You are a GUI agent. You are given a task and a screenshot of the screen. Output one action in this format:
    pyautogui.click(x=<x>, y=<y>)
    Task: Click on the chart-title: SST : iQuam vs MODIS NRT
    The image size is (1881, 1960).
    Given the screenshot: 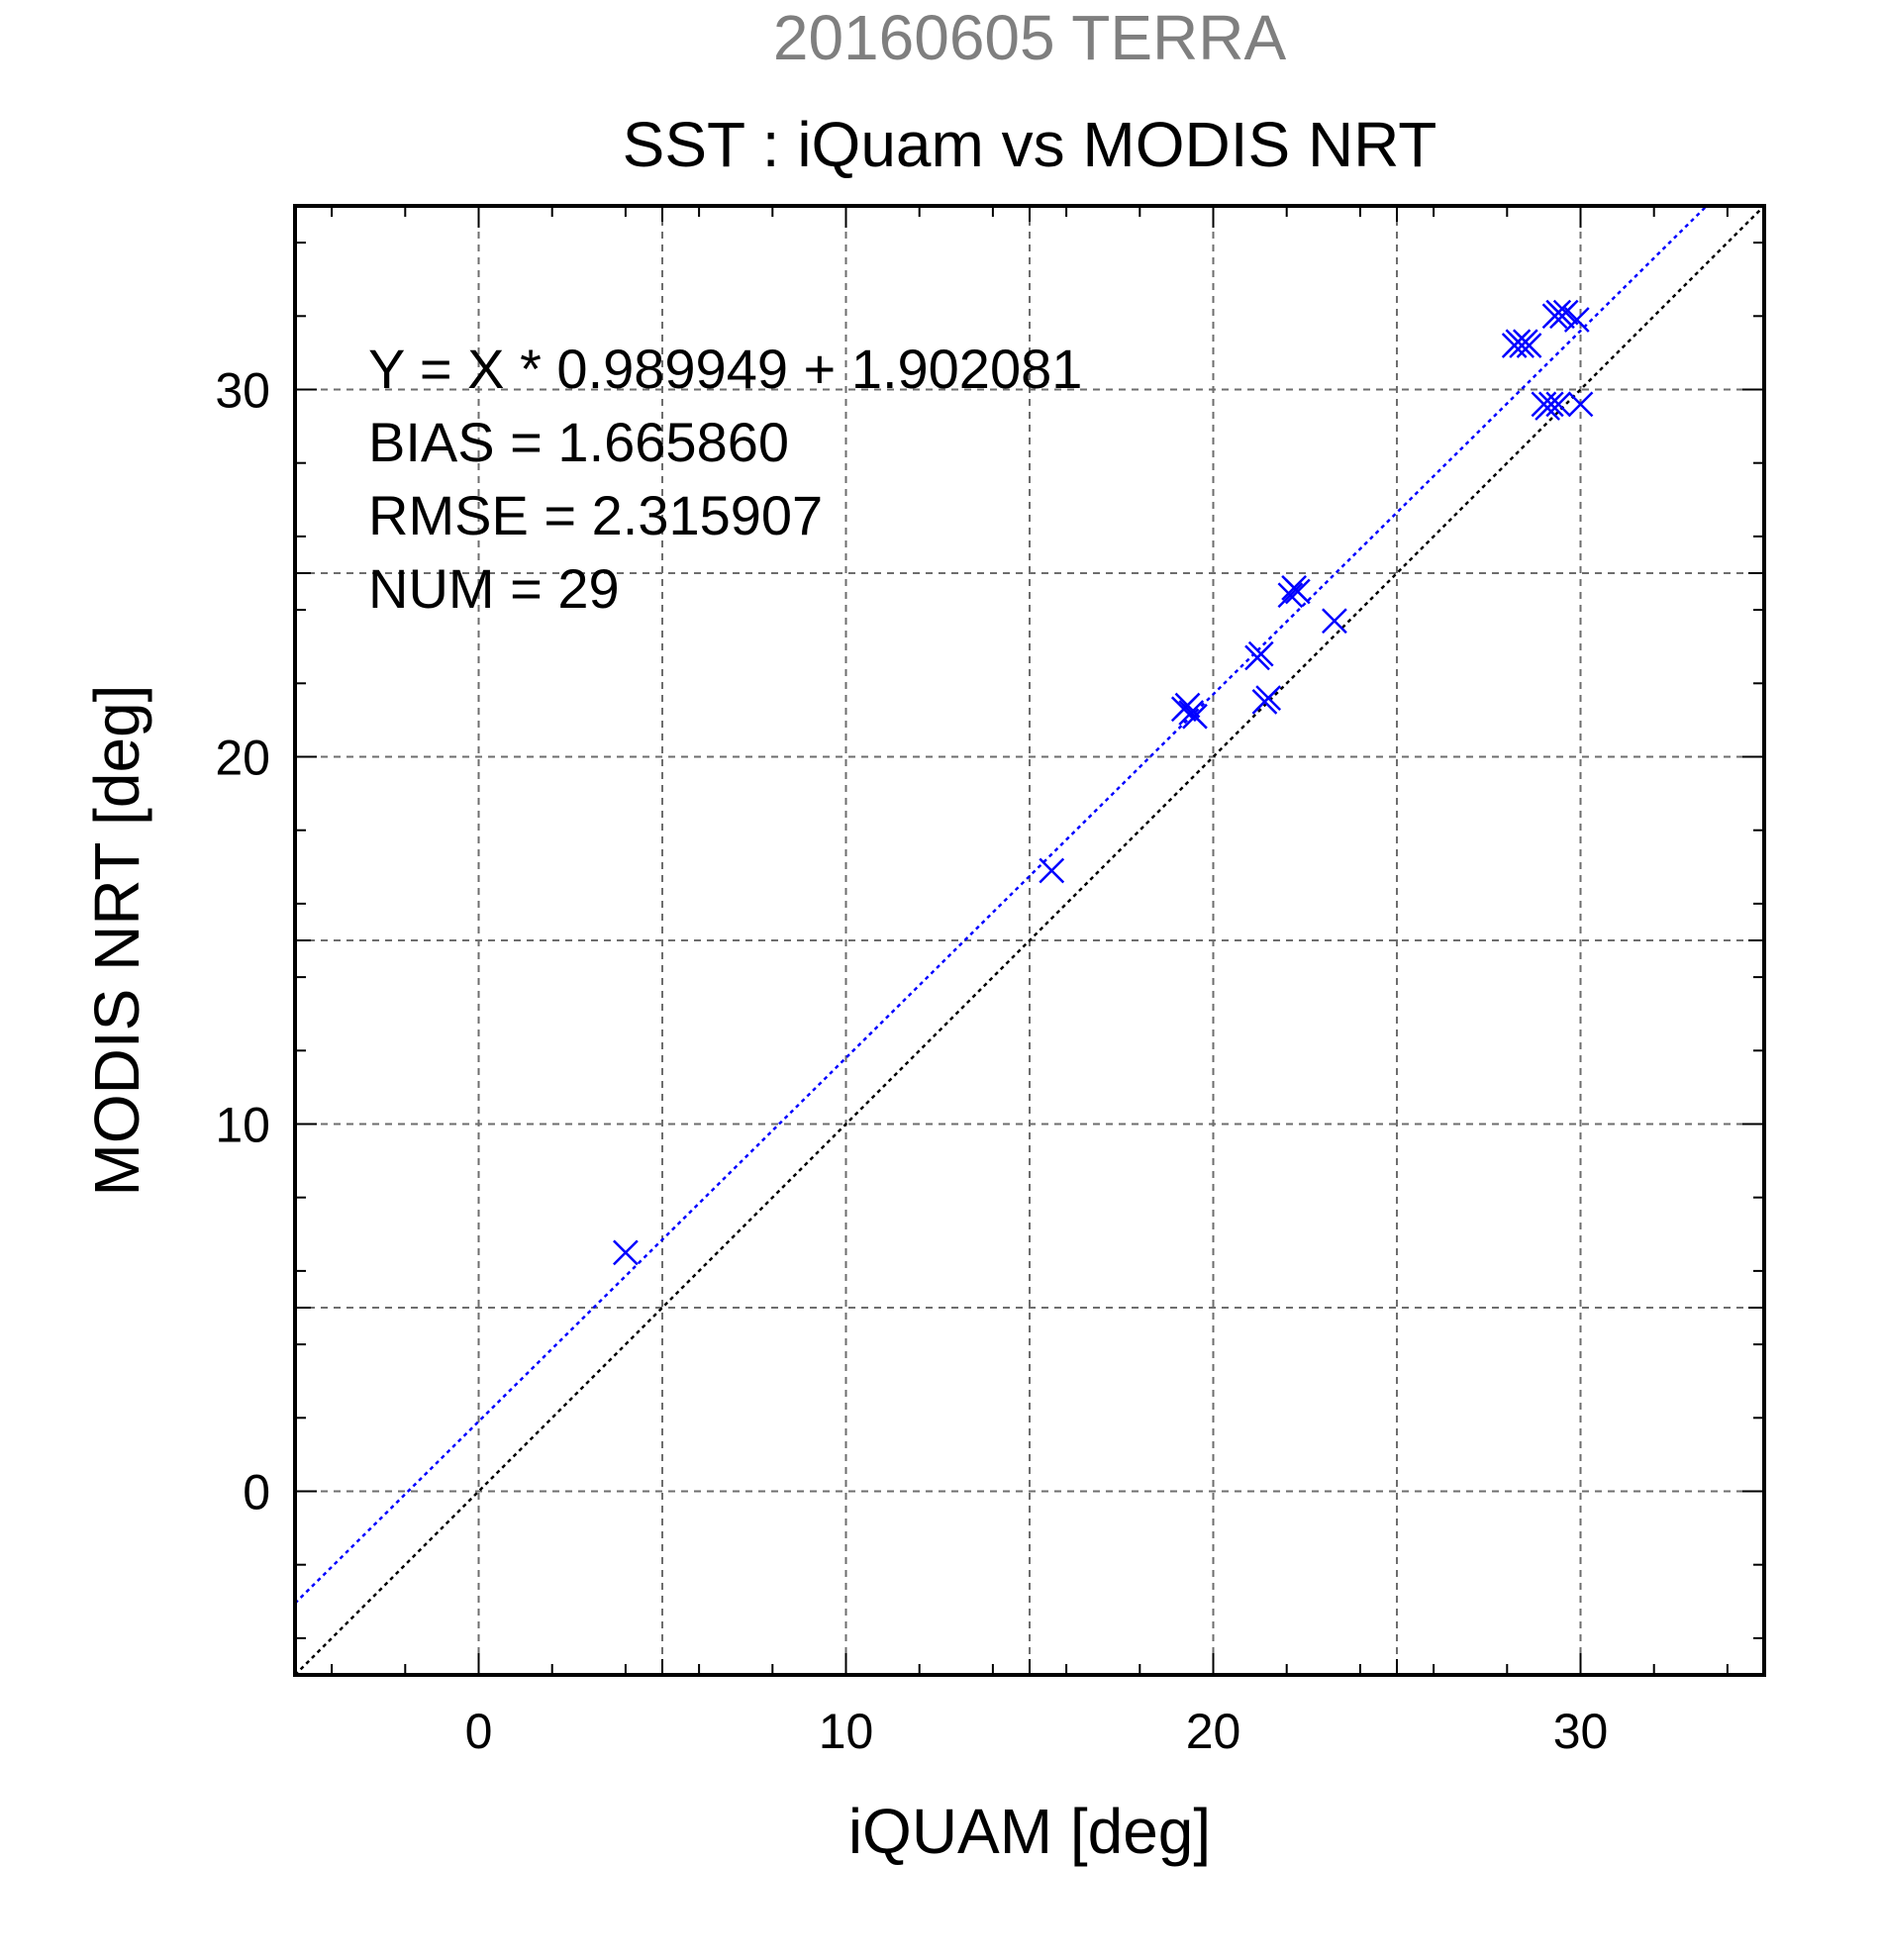 What is the action you would take?
    pyautogui.click(x=1030, y=144)
    